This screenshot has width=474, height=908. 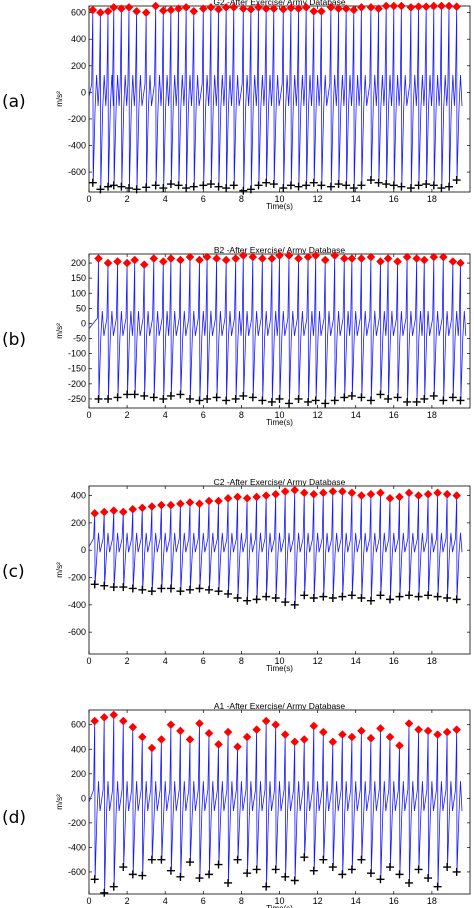 What do you see at coordinates (356, 199) in the screenshot?
I see `x-tick-label: 14` at bounding box center [356, 199].